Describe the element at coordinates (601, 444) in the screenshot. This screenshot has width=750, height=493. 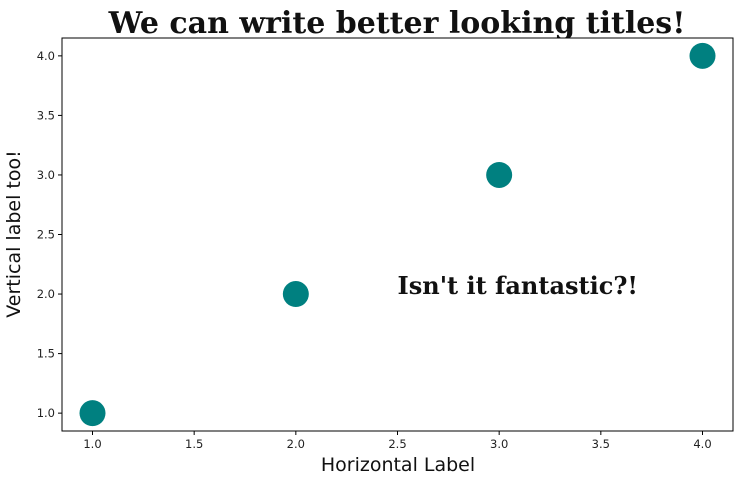
I see `x-tick-label: 3.5` at that location.